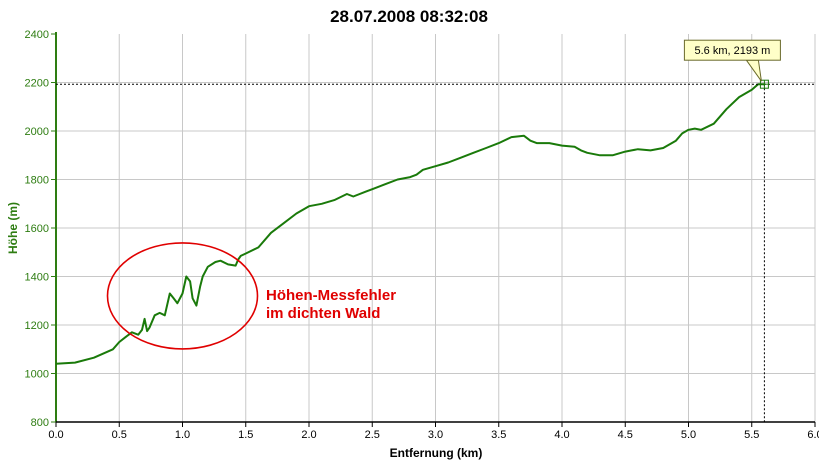  I want to click on y-tick-label: 1800, so click(37, 181).